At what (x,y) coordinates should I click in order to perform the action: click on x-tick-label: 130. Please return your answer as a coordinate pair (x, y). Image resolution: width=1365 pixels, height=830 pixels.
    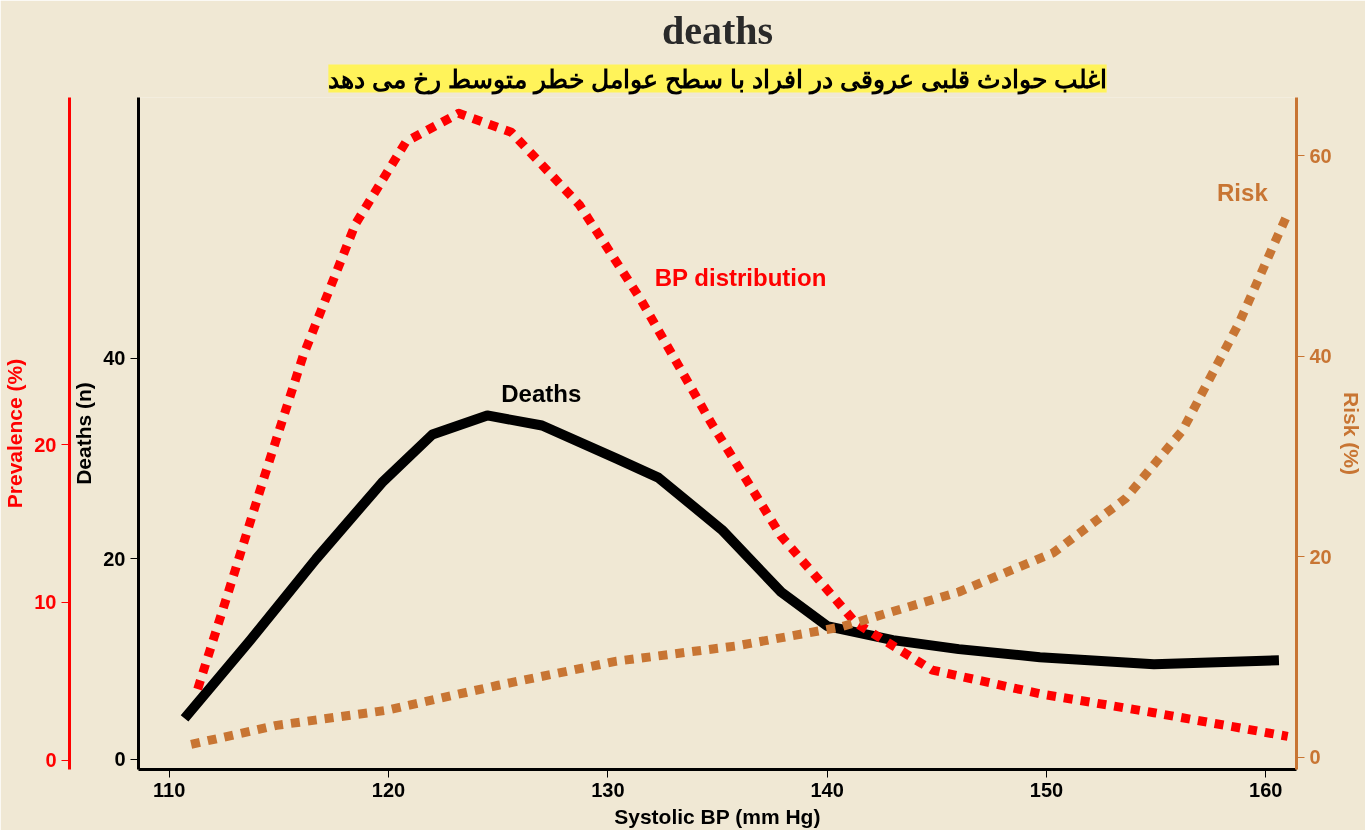
    Looking at the image, I should click on (608, 789).